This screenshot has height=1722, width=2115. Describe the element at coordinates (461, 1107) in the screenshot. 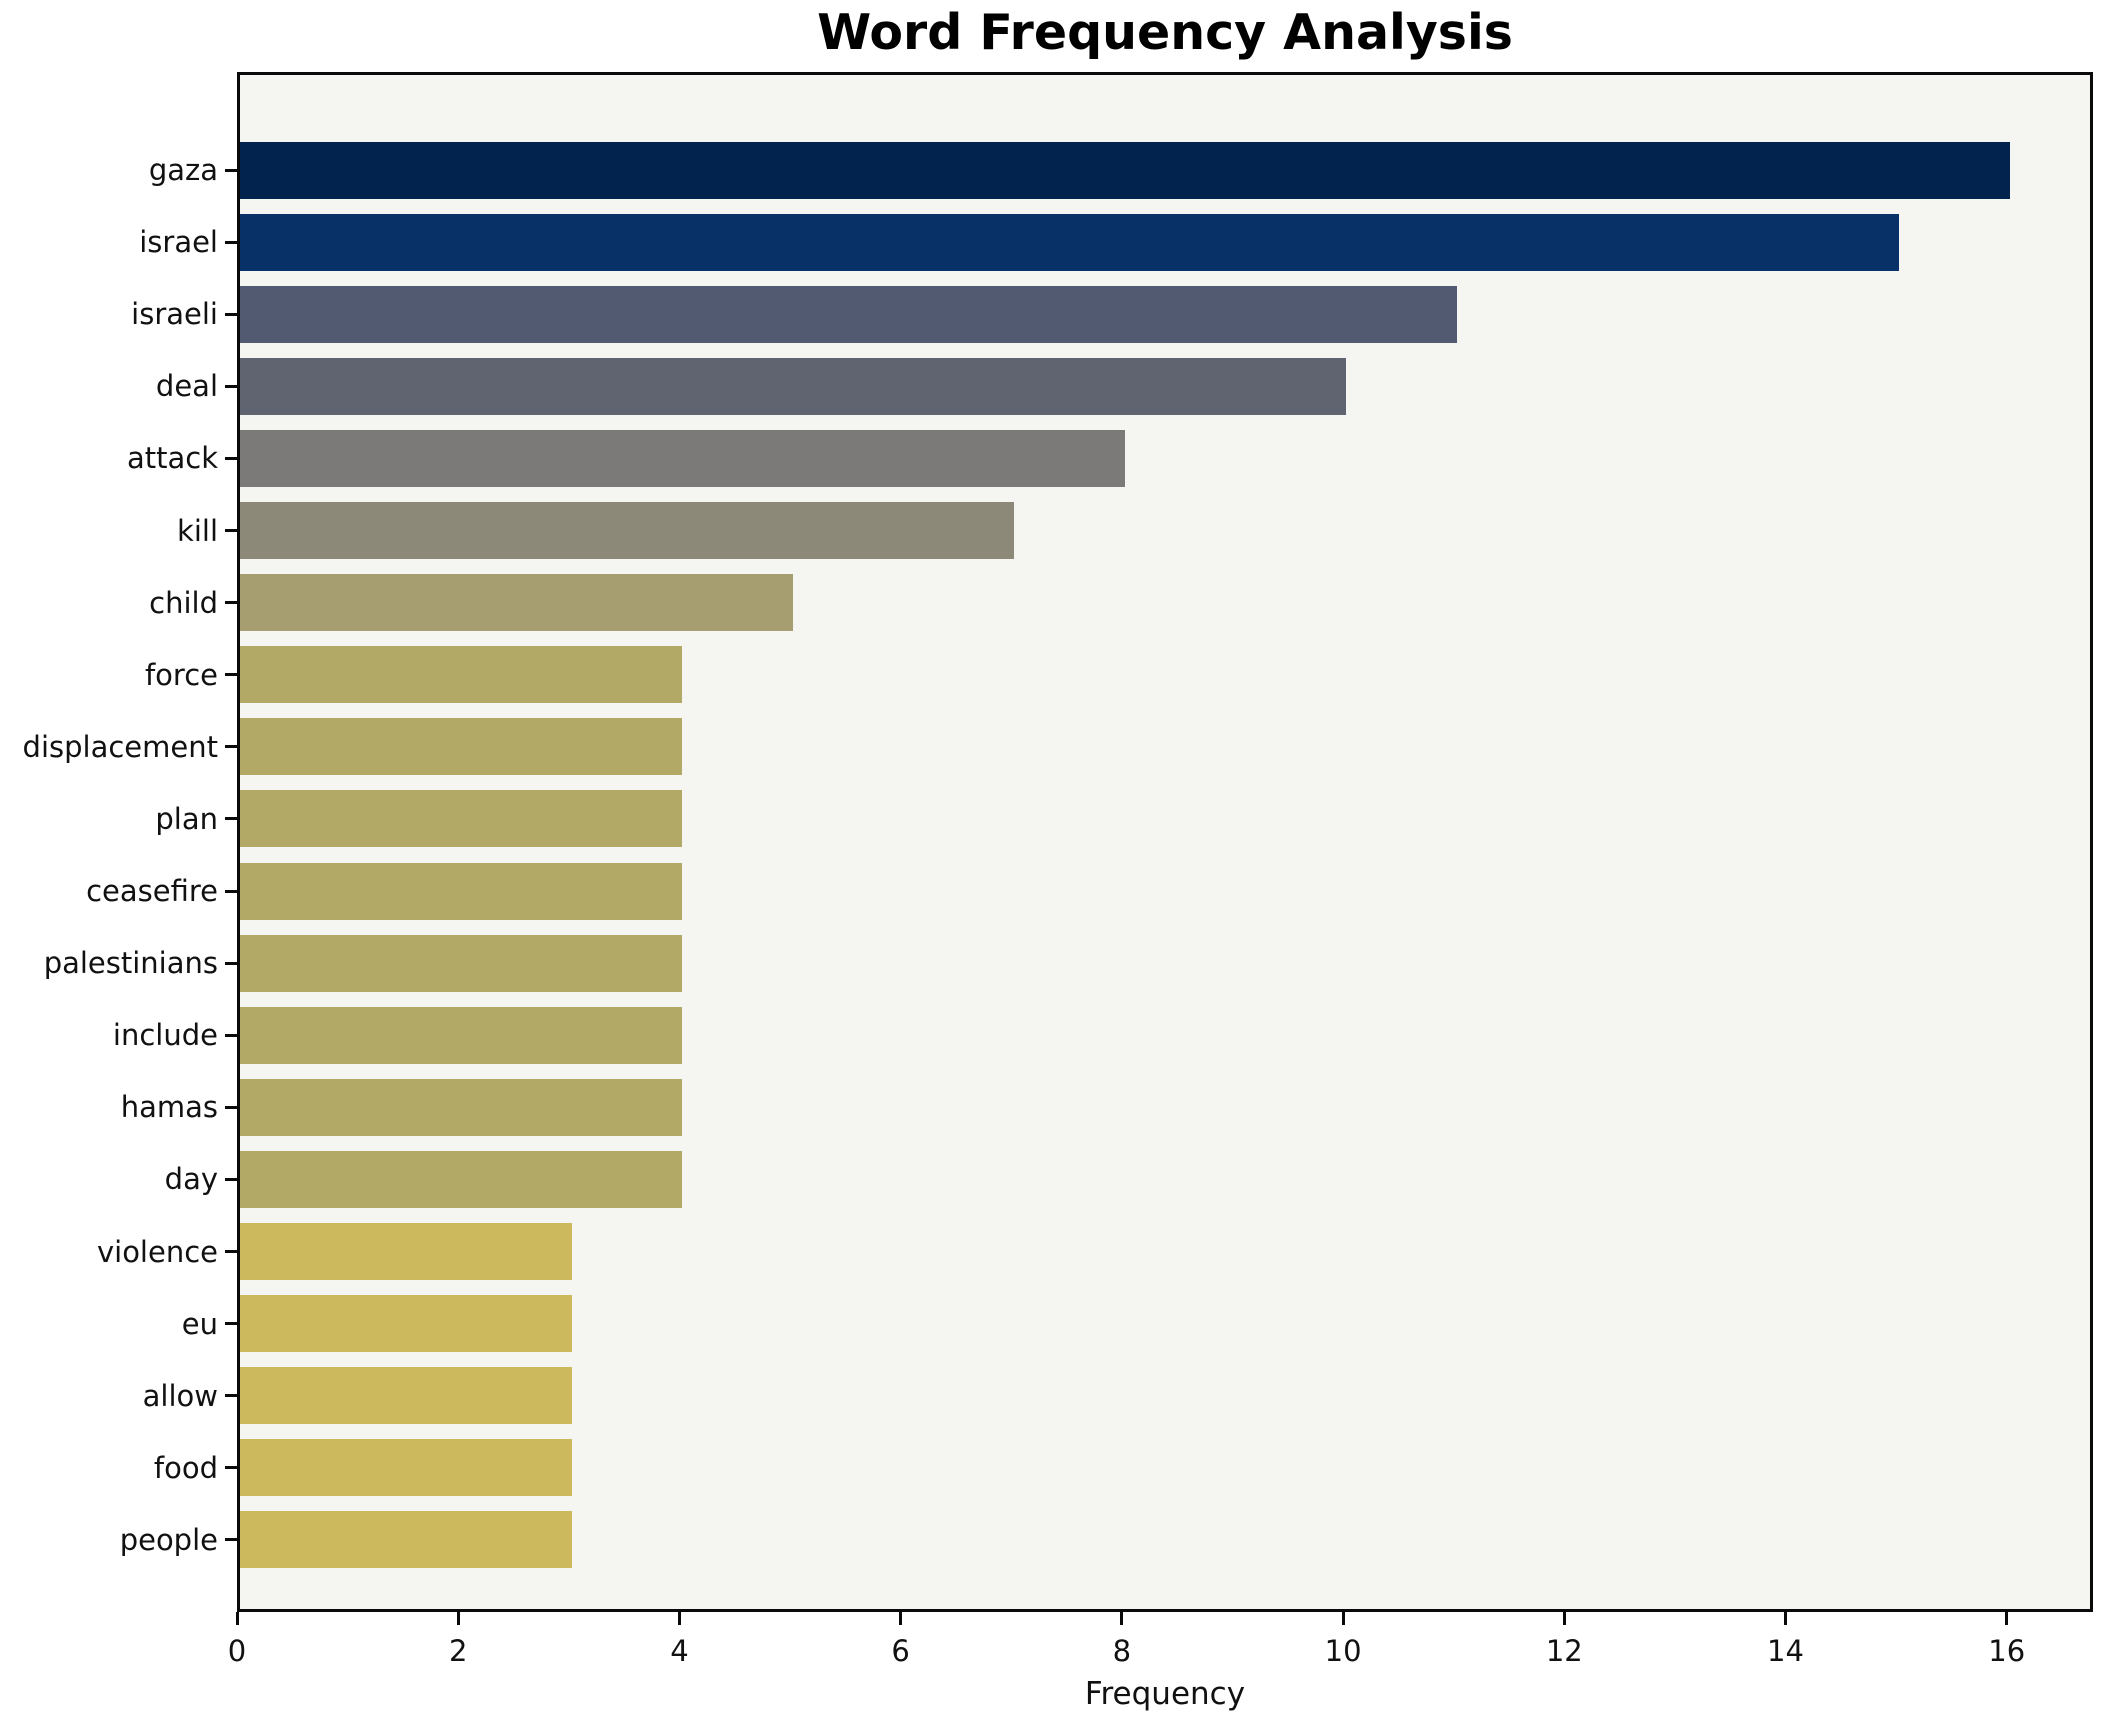

I see `bar-hamas` at that location.